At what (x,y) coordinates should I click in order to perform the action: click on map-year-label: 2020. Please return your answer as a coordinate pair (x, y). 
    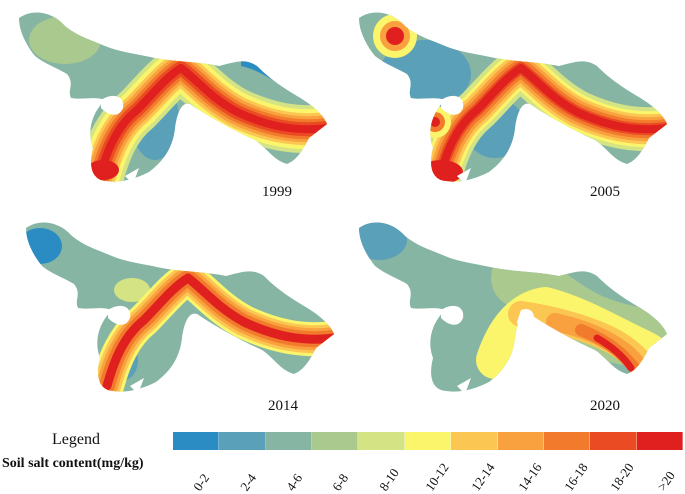
    Looking at the image, I should click on (605, 406).